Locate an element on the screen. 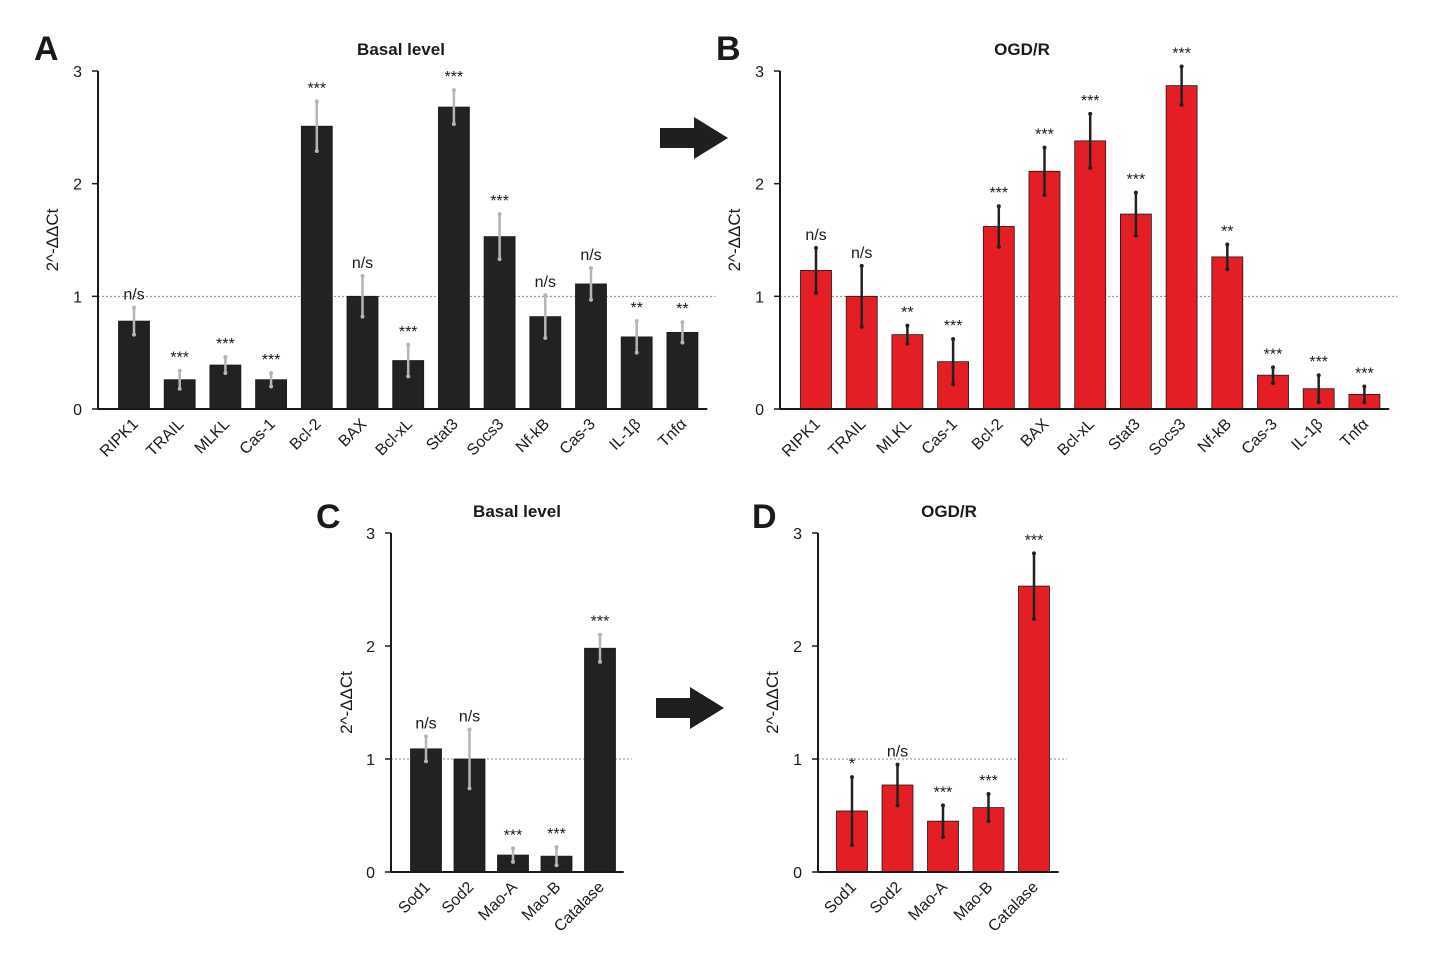 The height and width of the screenshot is (977, 1430). x-tick-label: RIPK1 is located at coordinates (801, 438).